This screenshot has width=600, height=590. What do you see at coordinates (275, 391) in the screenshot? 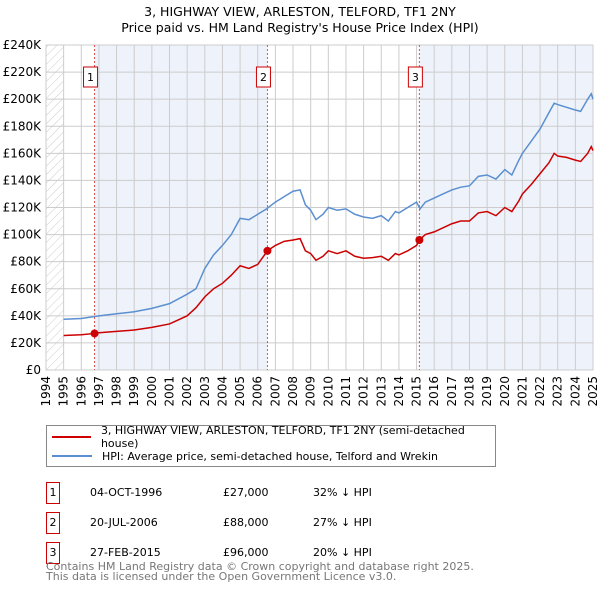
I see `x-tick-label: 2007` at bounding box center [275, 391].